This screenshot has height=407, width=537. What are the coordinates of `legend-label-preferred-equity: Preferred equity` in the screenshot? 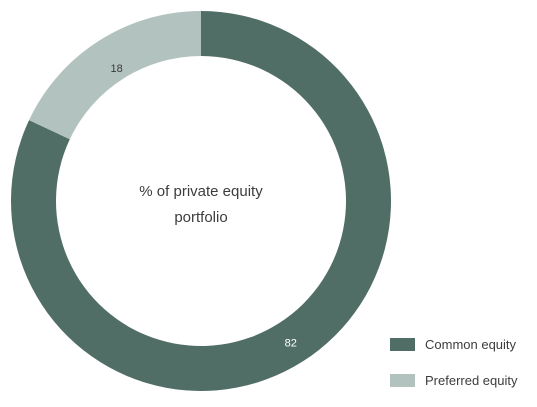 It's located at (471, 380).